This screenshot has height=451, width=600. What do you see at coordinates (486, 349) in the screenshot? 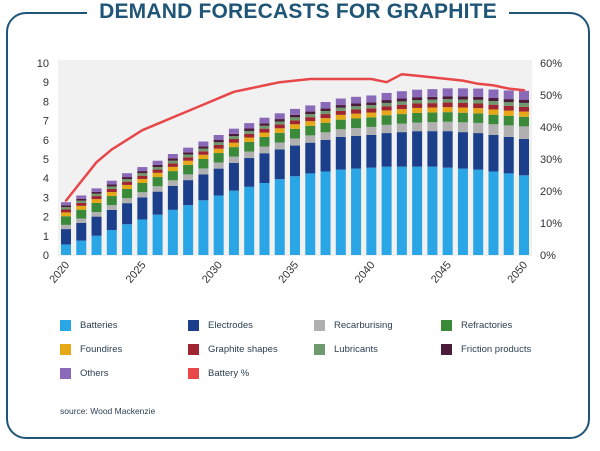
I see `legend-item-friction-products: Friction products` at bounding box center [486, 349].